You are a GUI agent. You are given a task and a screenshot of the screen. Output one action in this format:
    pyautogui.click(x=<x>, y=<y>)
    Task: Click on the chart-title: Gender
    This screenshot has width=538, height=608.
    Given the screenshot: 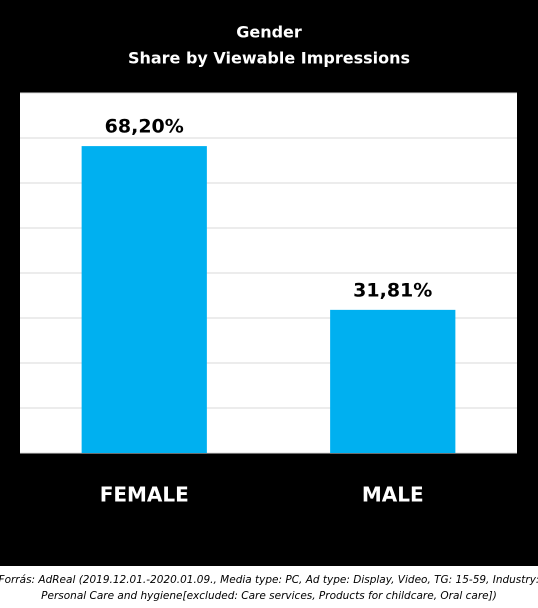 What is the action you would take?
    pyautogui.click(x=269, y=32)
    